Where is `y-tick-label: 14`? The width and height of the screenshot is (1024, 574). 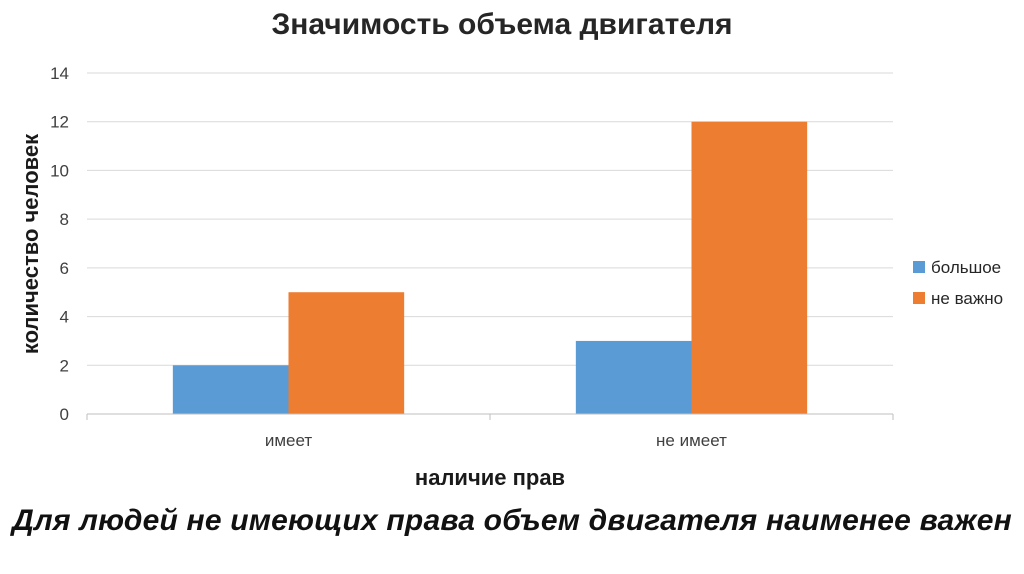 y-tick-label: 14 is located at coordinates (59, 73).